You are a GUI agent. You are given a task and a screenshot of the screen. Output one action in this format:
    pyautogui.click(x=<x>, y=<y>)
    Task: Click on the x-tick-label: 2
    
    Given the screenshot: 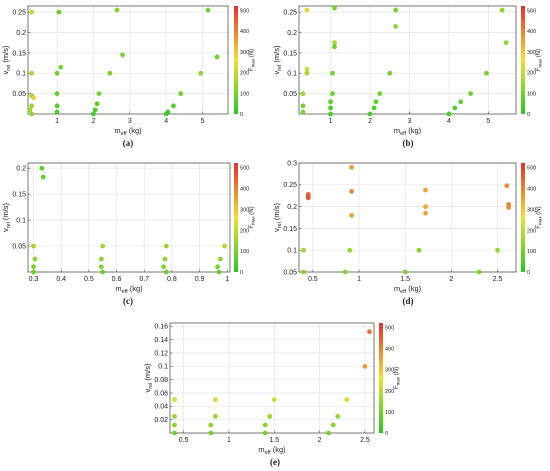 What is the action you would take?
    pyautogui.click(x=320, y=440)
    